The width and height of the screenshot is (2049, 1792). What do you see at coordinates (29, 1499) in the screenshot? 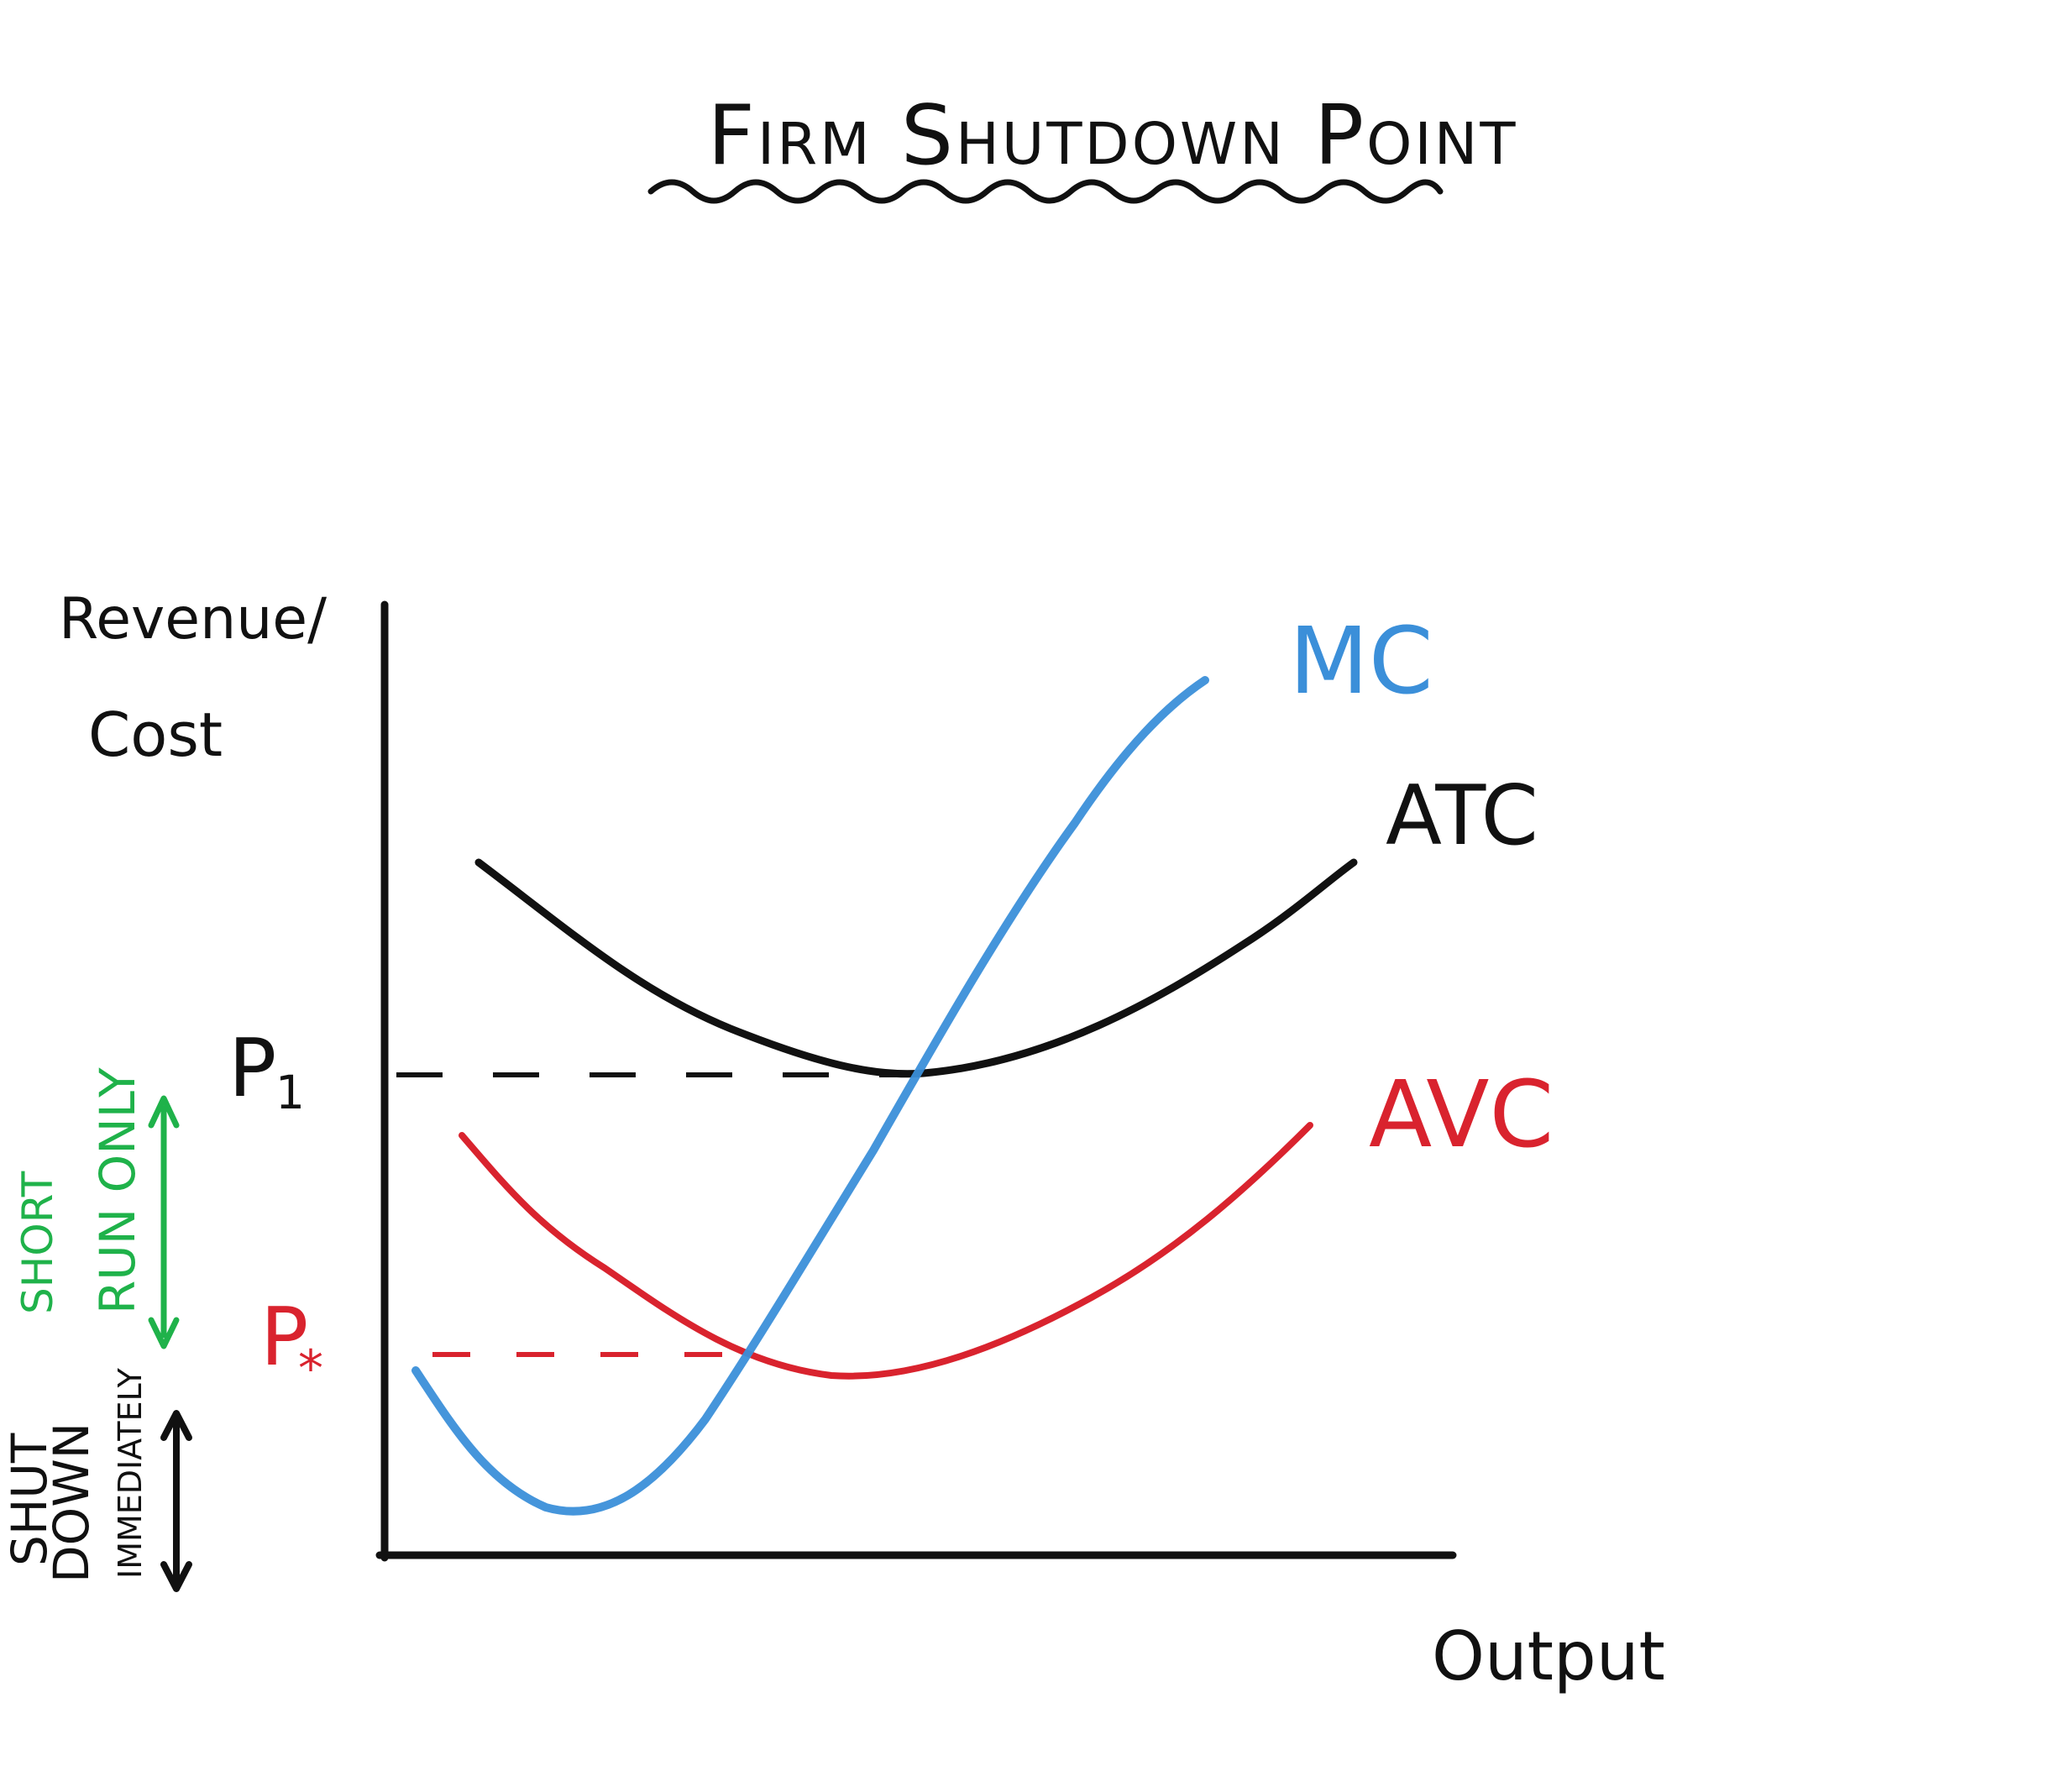
I see `shutdown-label-line1: SHUT` at bounding box center [29, 1499].